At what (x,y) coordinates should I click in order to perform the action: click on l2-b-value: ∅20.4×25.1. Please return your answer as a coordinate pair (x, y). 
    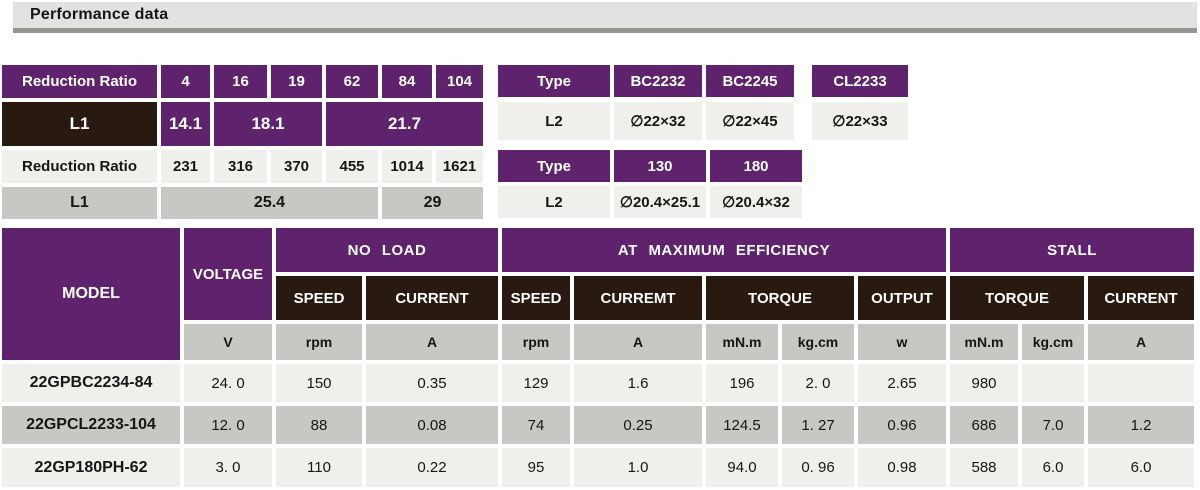
    Looking at the image, I should click on (660, 202).